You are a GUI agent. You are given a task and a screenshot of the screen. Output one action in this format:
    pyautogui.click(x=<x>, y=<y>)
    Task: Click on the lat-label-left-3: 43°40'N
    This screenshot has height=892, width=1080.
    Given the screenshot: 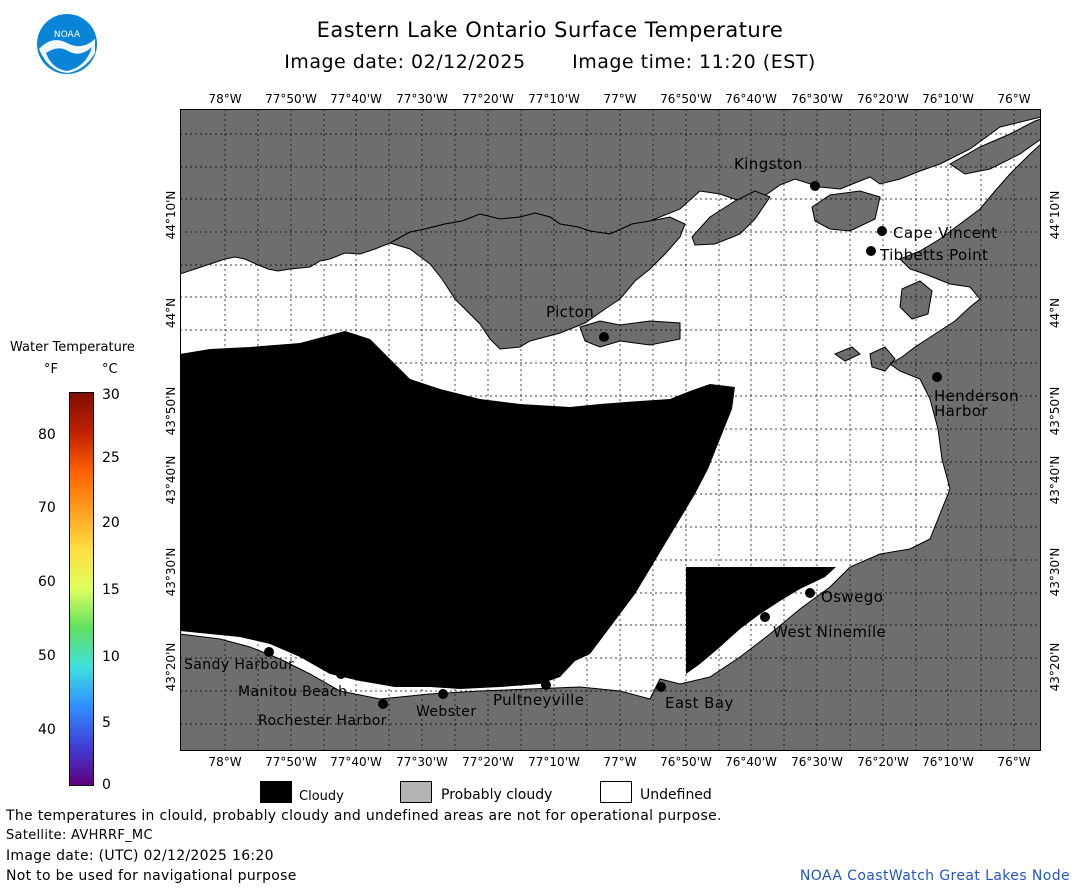 What is the action you would take?
    pyautogui.click(x=171, y=480)
    